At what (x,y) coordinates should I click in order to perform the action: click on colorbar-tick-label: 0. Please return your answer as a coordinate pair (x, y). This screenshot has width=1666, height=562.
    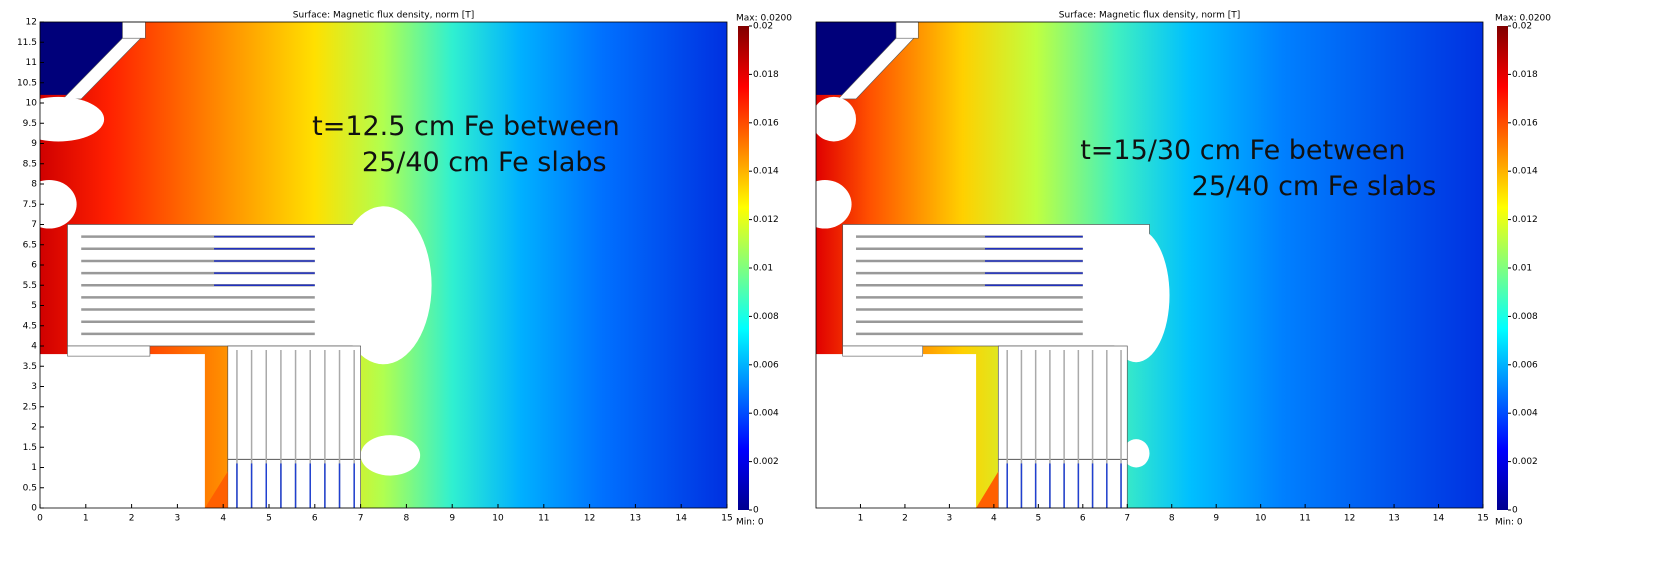
    Looking at the image, I should click on (756, 511).